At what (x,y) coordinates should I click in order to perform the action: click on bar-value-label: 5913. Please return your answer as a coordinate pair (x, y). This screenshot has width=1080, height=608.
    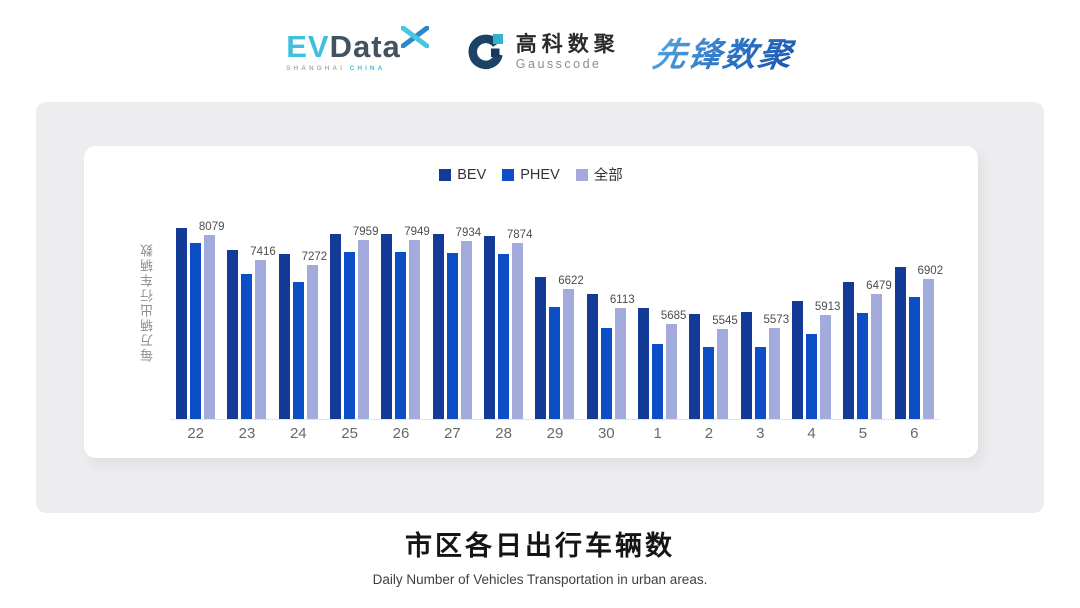
    Looking at the image, I should click on (827, 307).